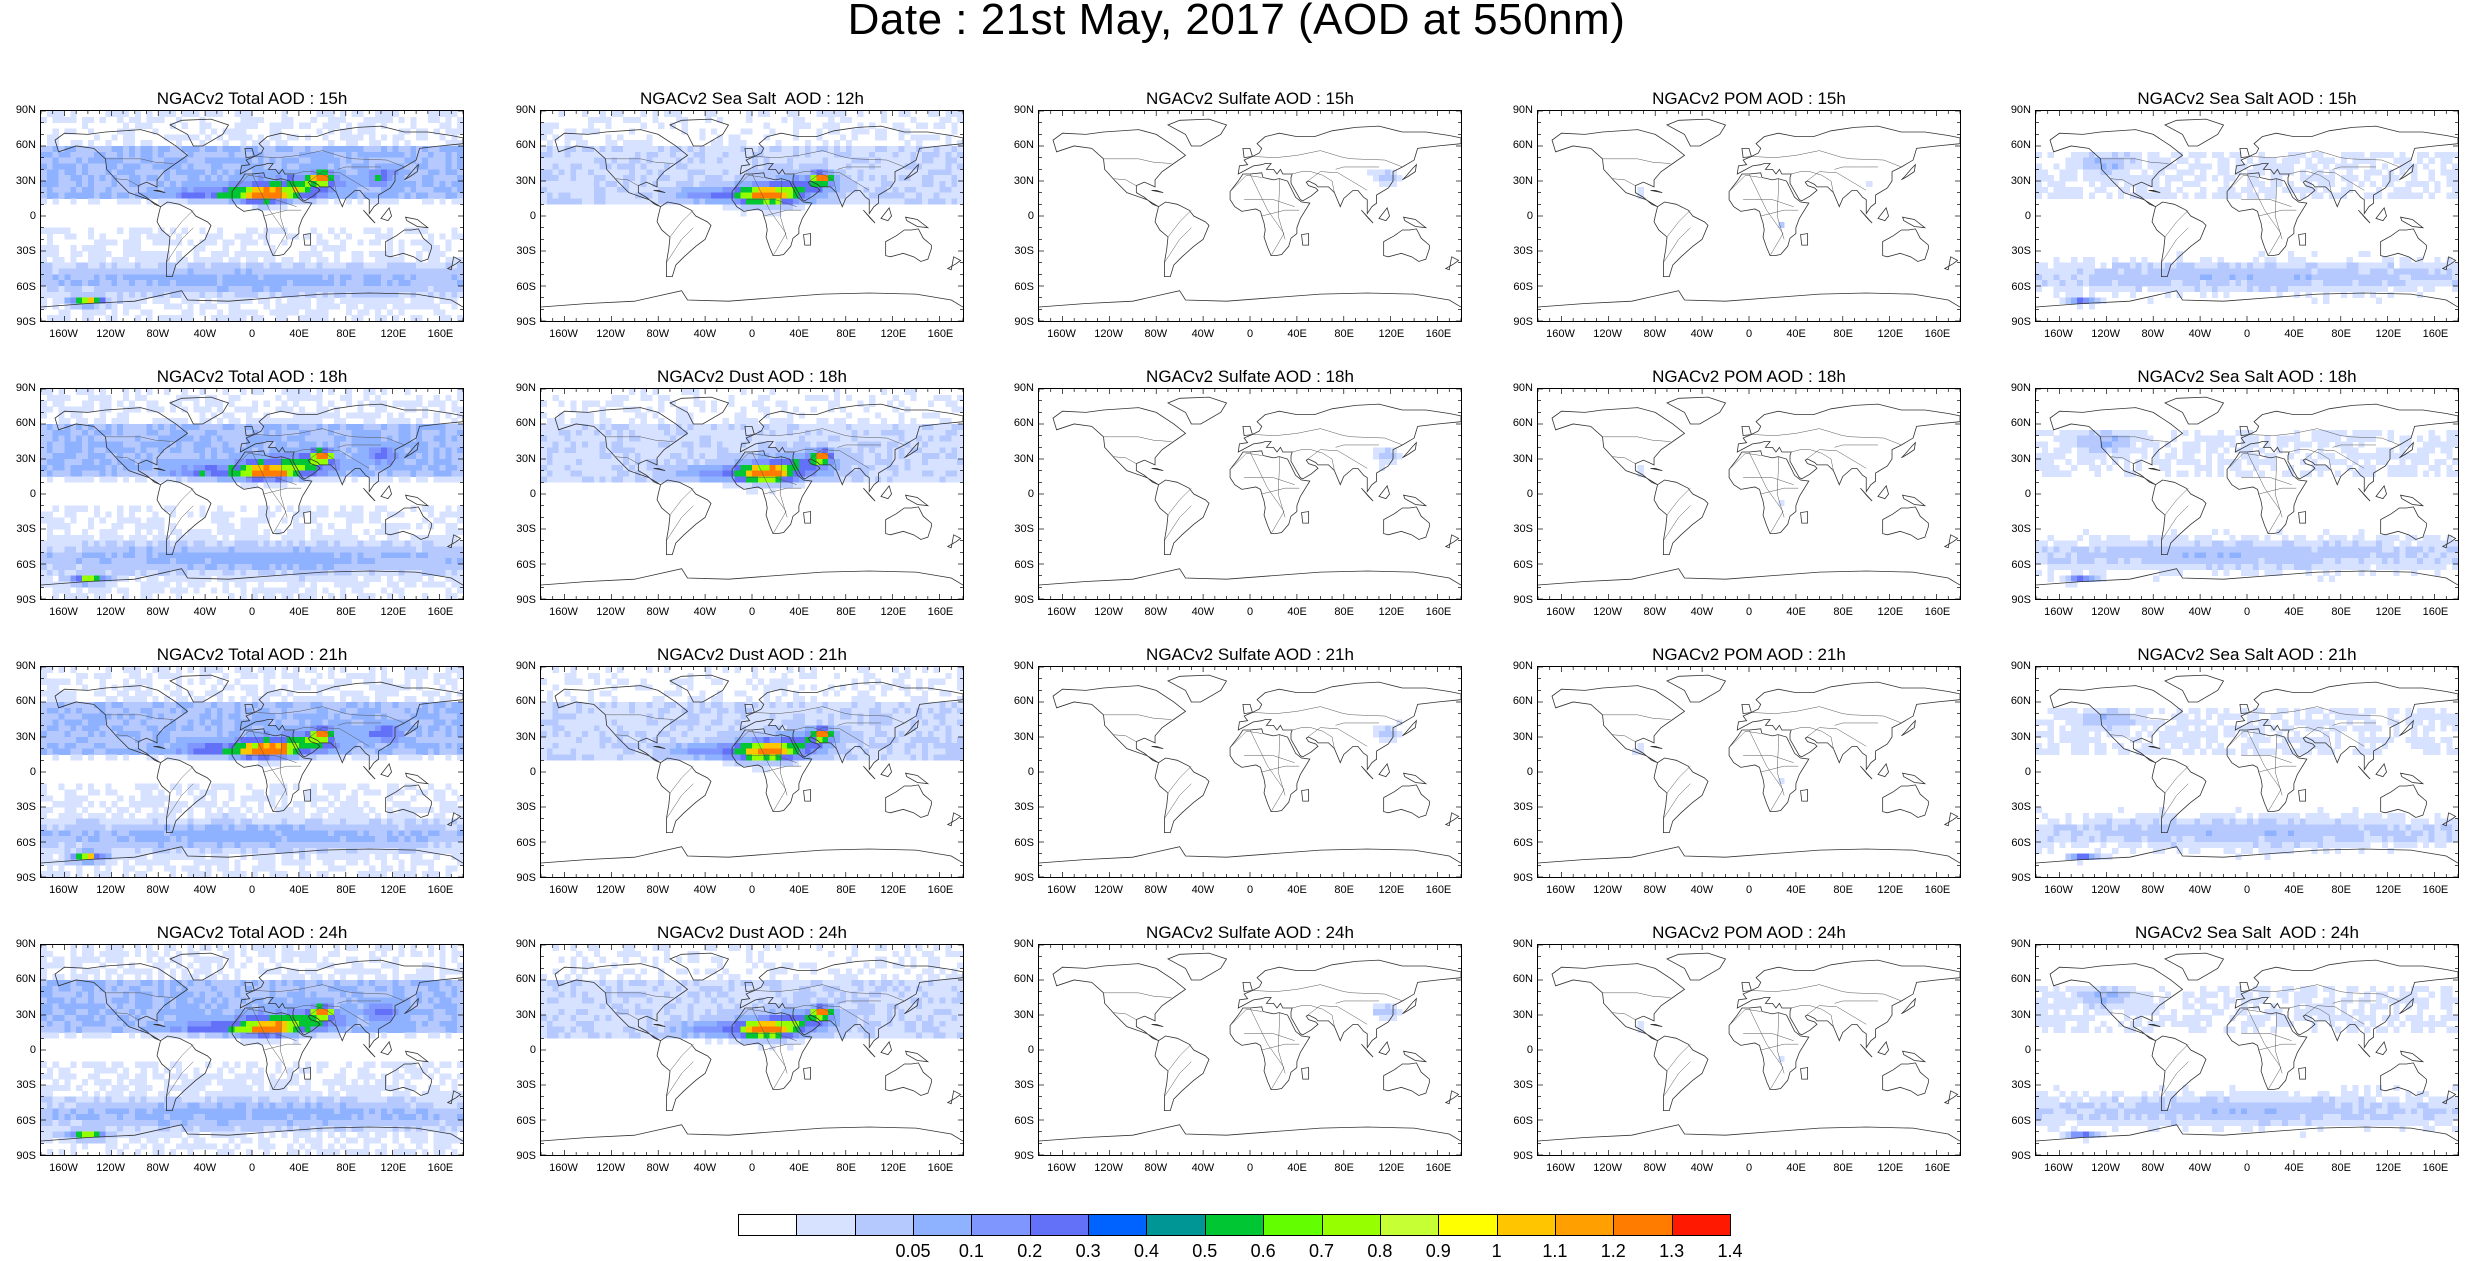  What do you see at coordinates (252, 655) in the screenshot?
I see `panel-title: NGACv2 Total AOD : 21h` at bounding box center [252, 655].